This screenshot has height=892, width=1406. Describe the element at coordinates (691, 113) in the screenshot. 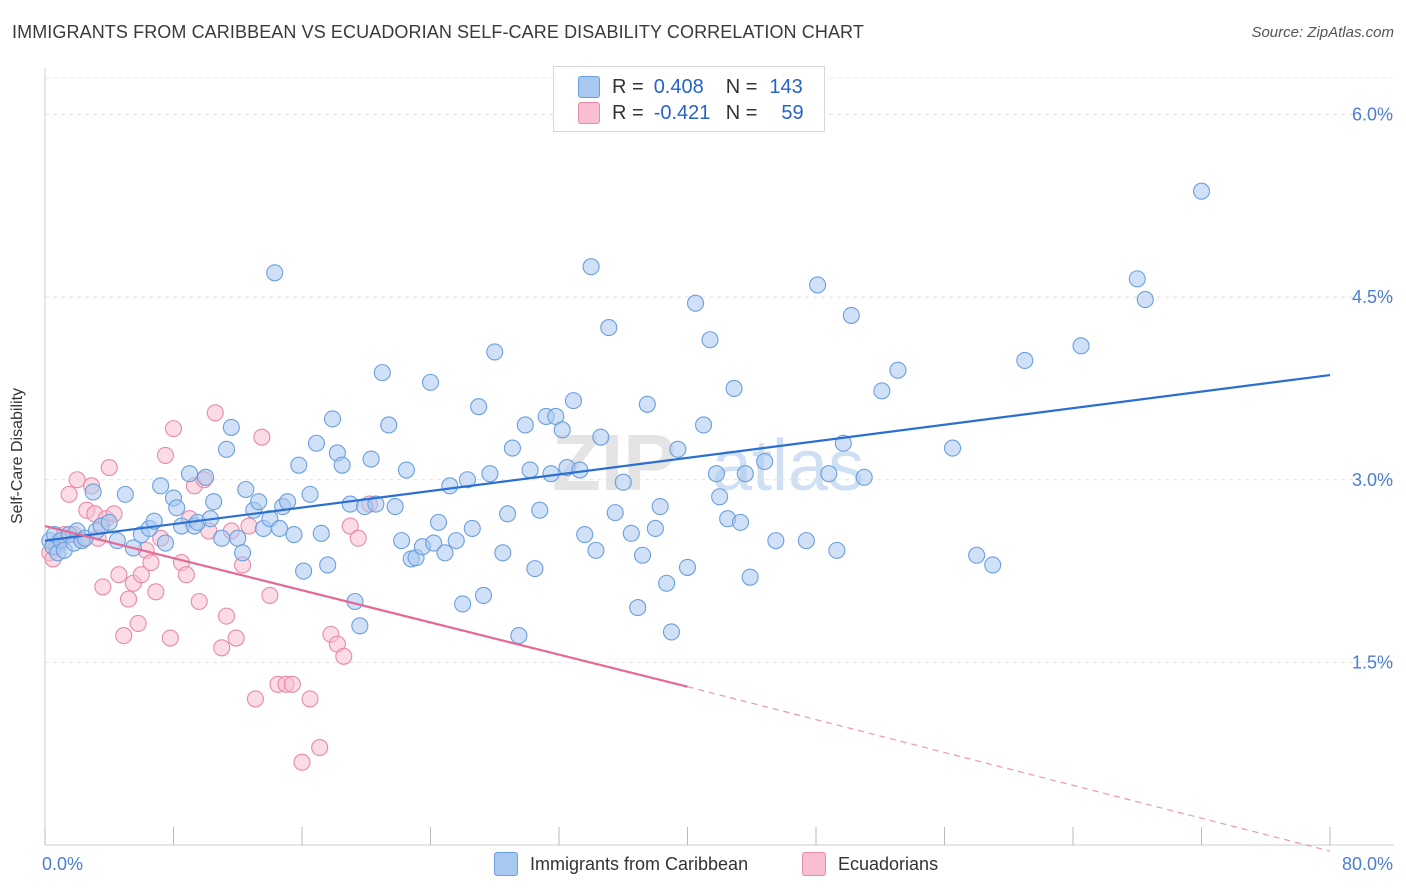

I see `legend-row-ecuadorians: R = -0.421 N = 59` at that location.